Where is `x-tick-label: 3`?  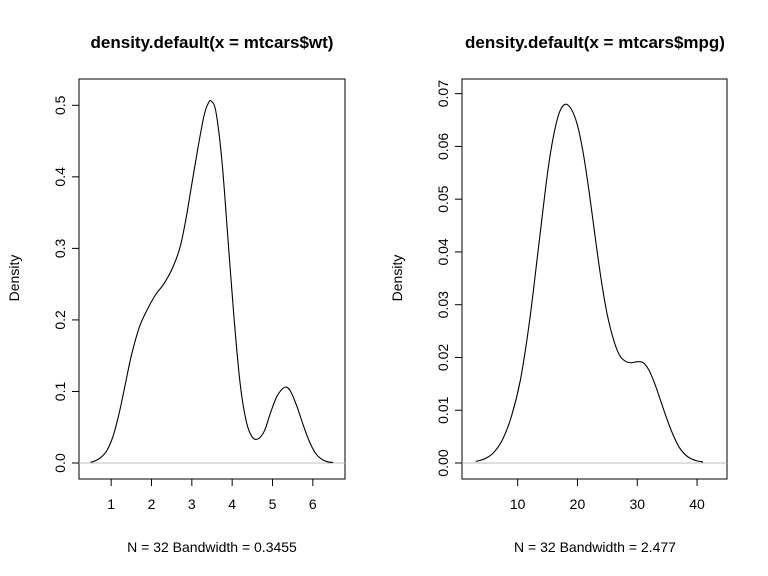 x-tick-label: 3 is located at coordinates (192, 504).